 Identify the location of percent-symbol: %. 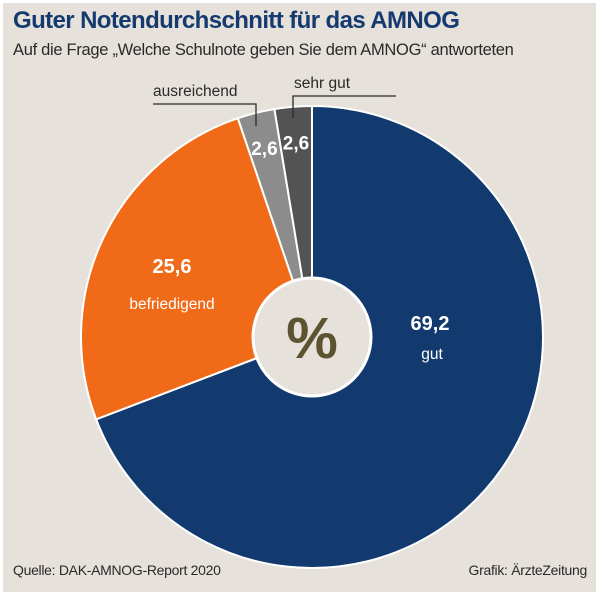
(312, 338).